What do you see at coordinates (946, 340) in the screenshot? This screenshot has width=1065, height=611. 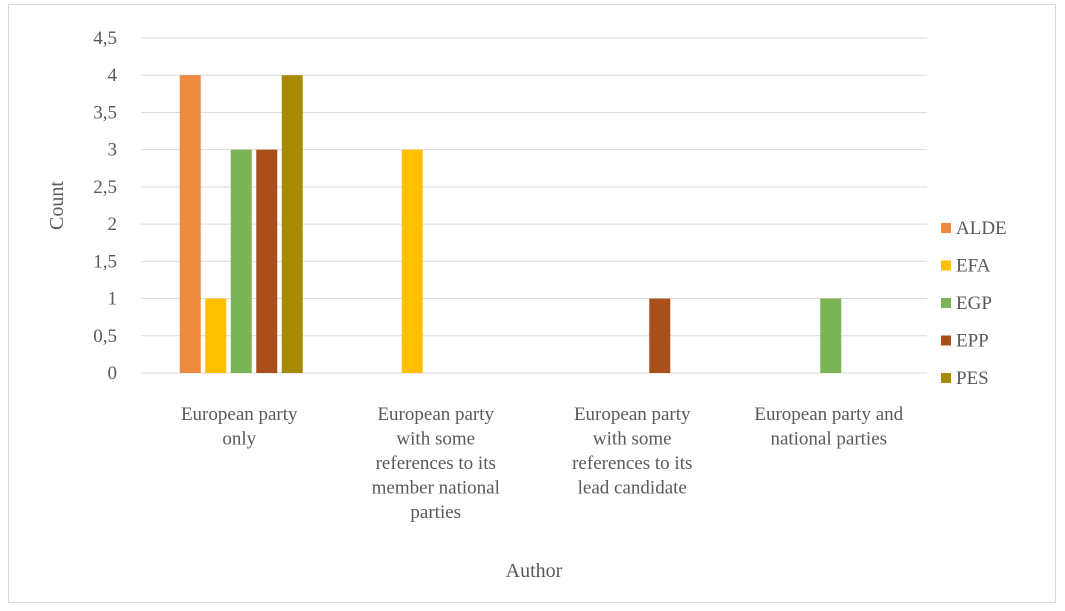 I see `legend-swatch-epp` at bounding box center [946, 340].